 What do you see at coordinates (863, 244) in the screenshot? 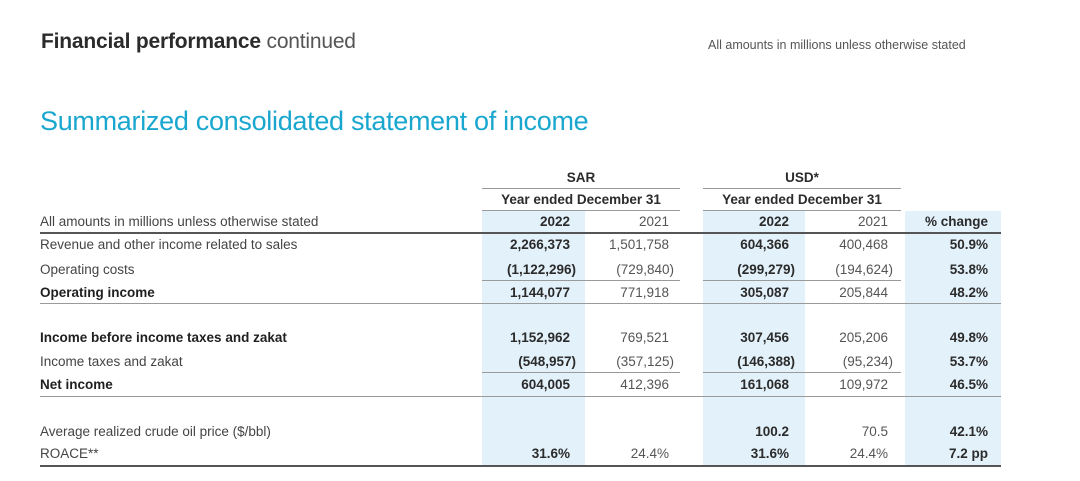
I see `cell-usd-2021: 400,468` at bounding box center [863, 244].